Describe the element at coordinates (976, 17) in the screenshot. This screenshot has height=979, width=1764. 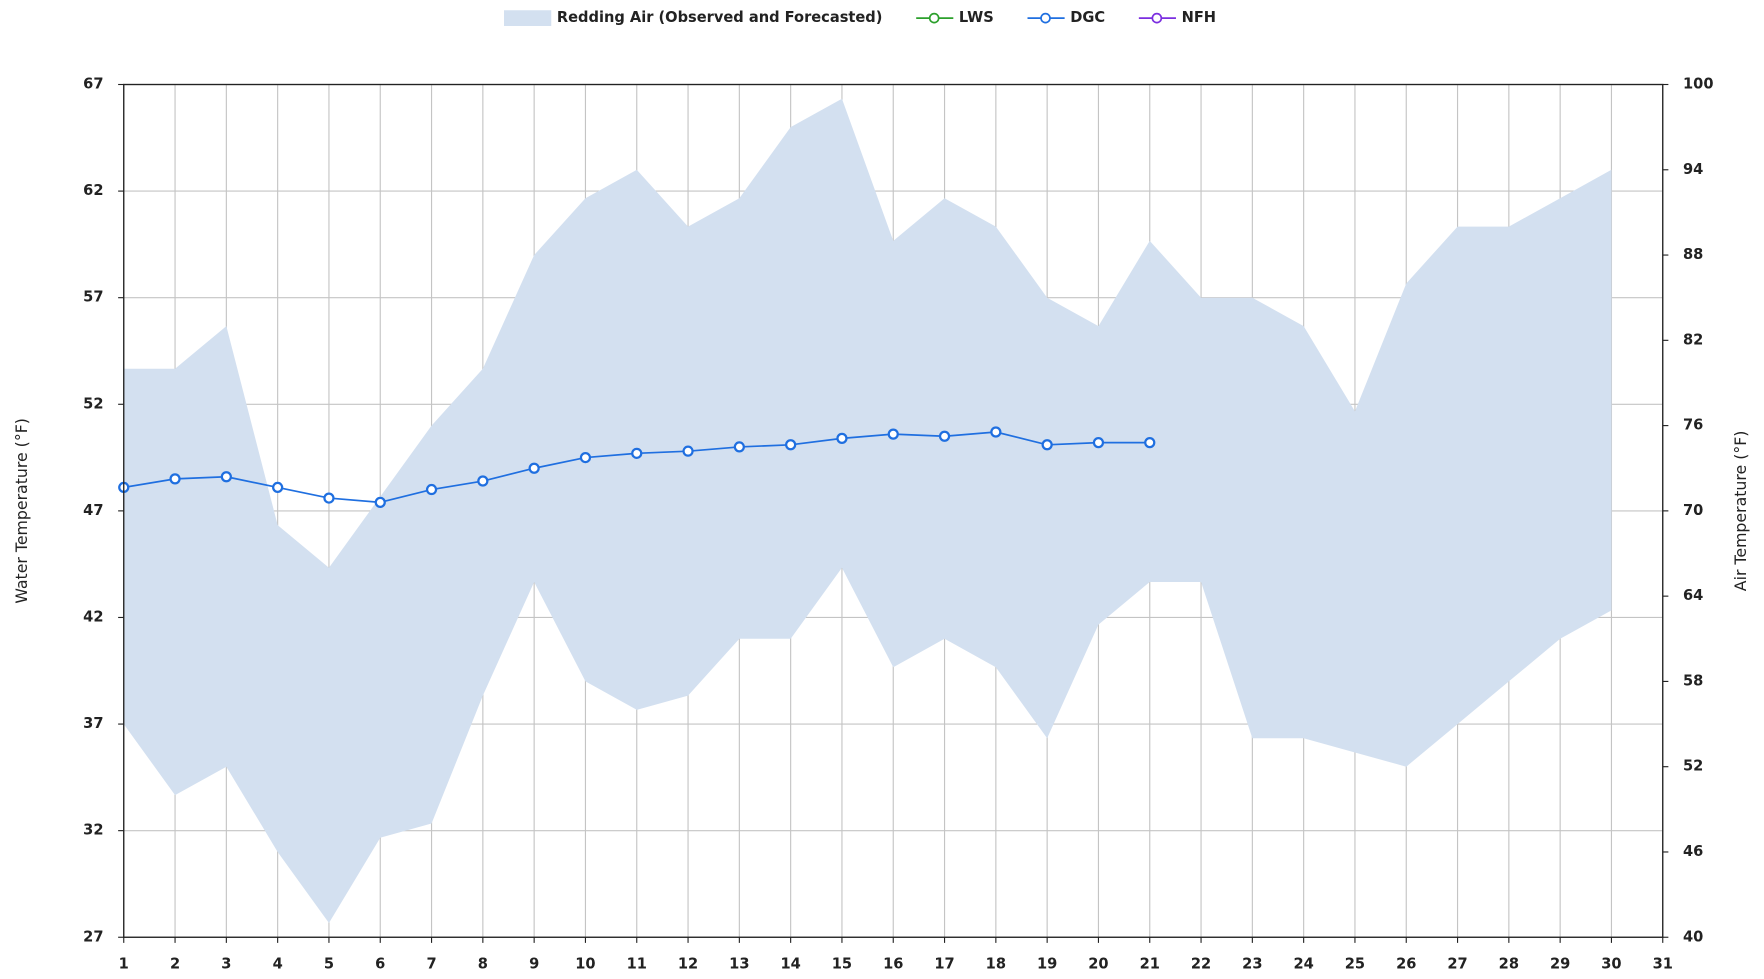
I see `legend-label: LWS` at that location.